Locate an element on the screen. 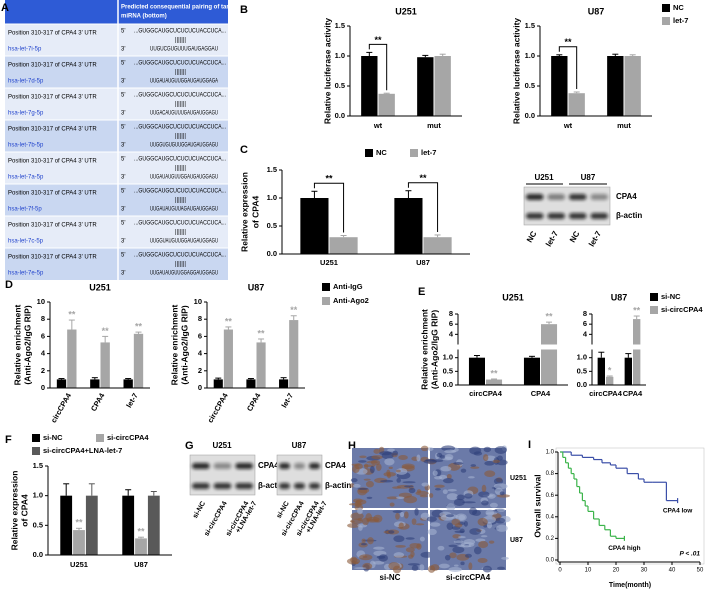  mirna-name: hsa-let-7b-5p is located at coordinates (26, 146).